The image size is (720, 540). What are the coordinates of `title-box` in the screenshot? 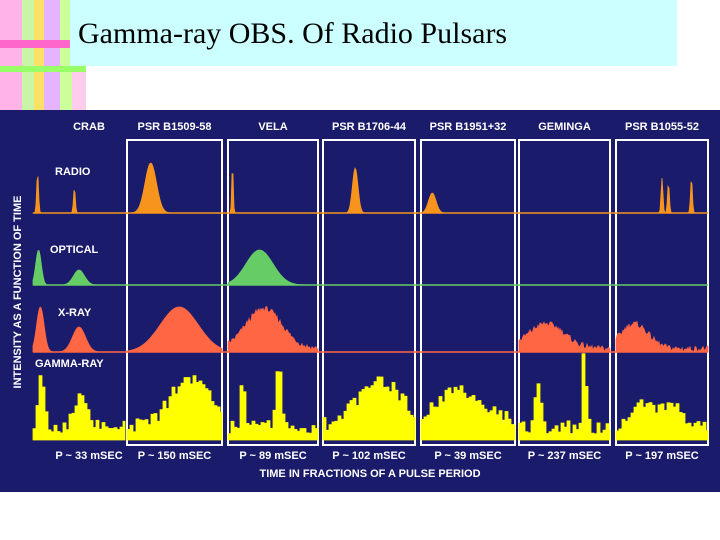 It's located at (373, 33).